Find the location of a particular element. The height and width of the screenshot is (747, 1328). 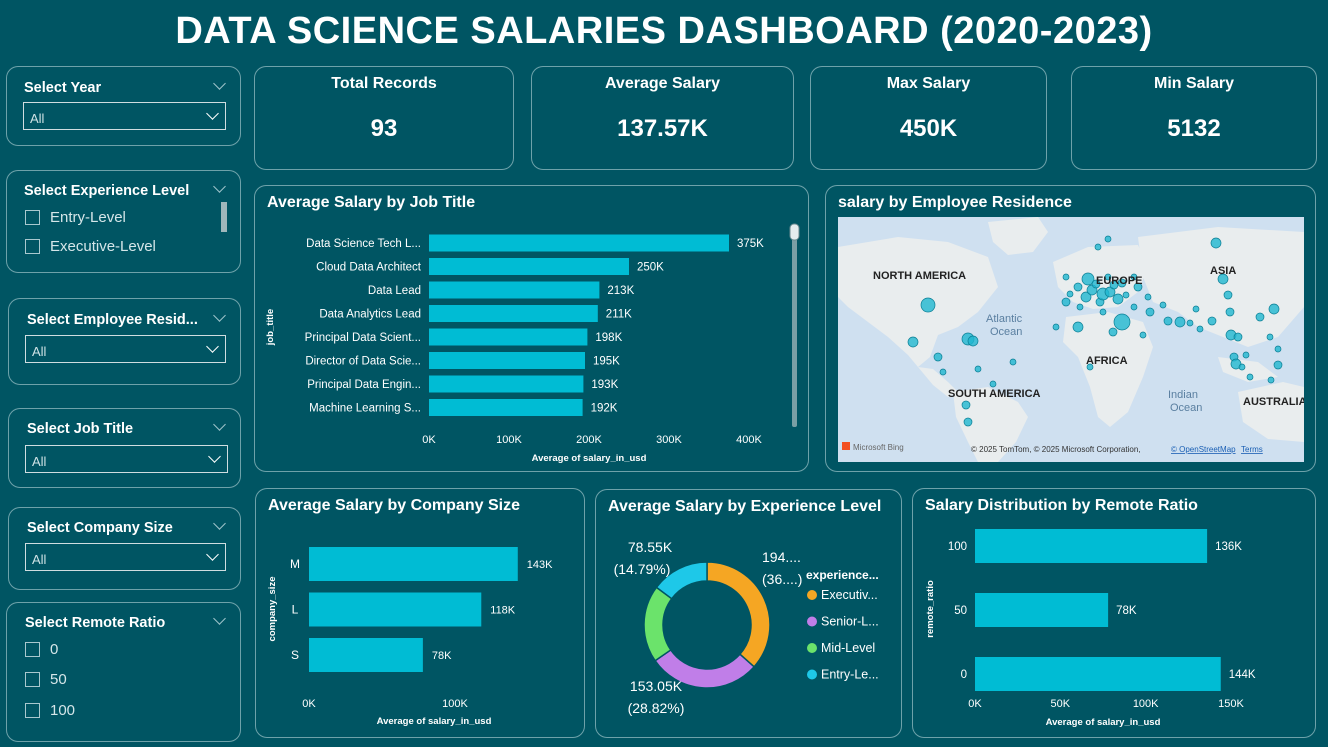

remote-option-50: 50 is located at coordinates (46, 679).